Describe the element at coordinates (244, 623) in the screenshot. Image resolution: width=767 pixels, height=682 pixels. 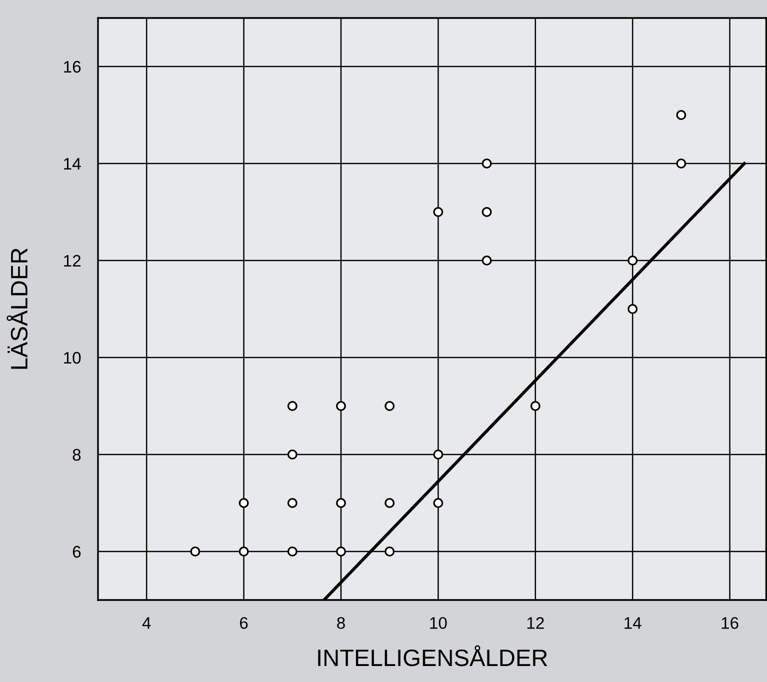
I see `x-tick-label: 6` at that location.